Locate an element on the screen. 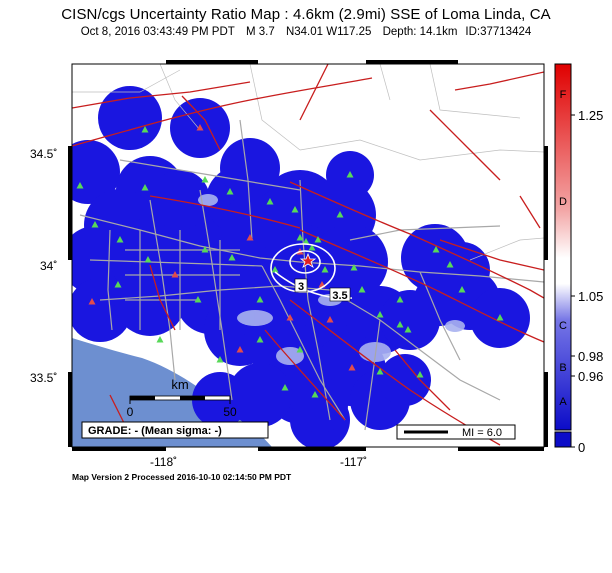 This screenshot has height=573, width=612. event-depth: Depth: 14.1km is located at coordinates (420, 32).